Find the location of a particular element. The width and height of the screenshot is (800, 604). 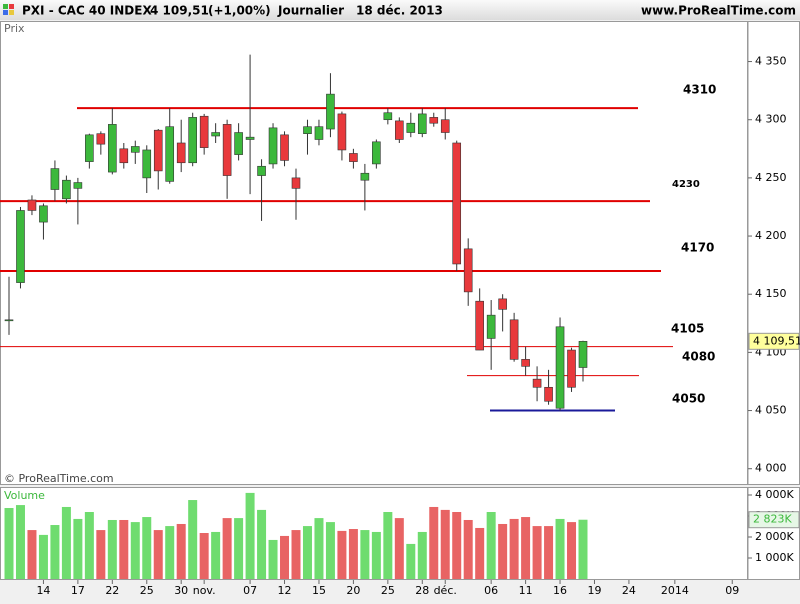

x-tick-label: 09 is located at coordinates (732, 590).